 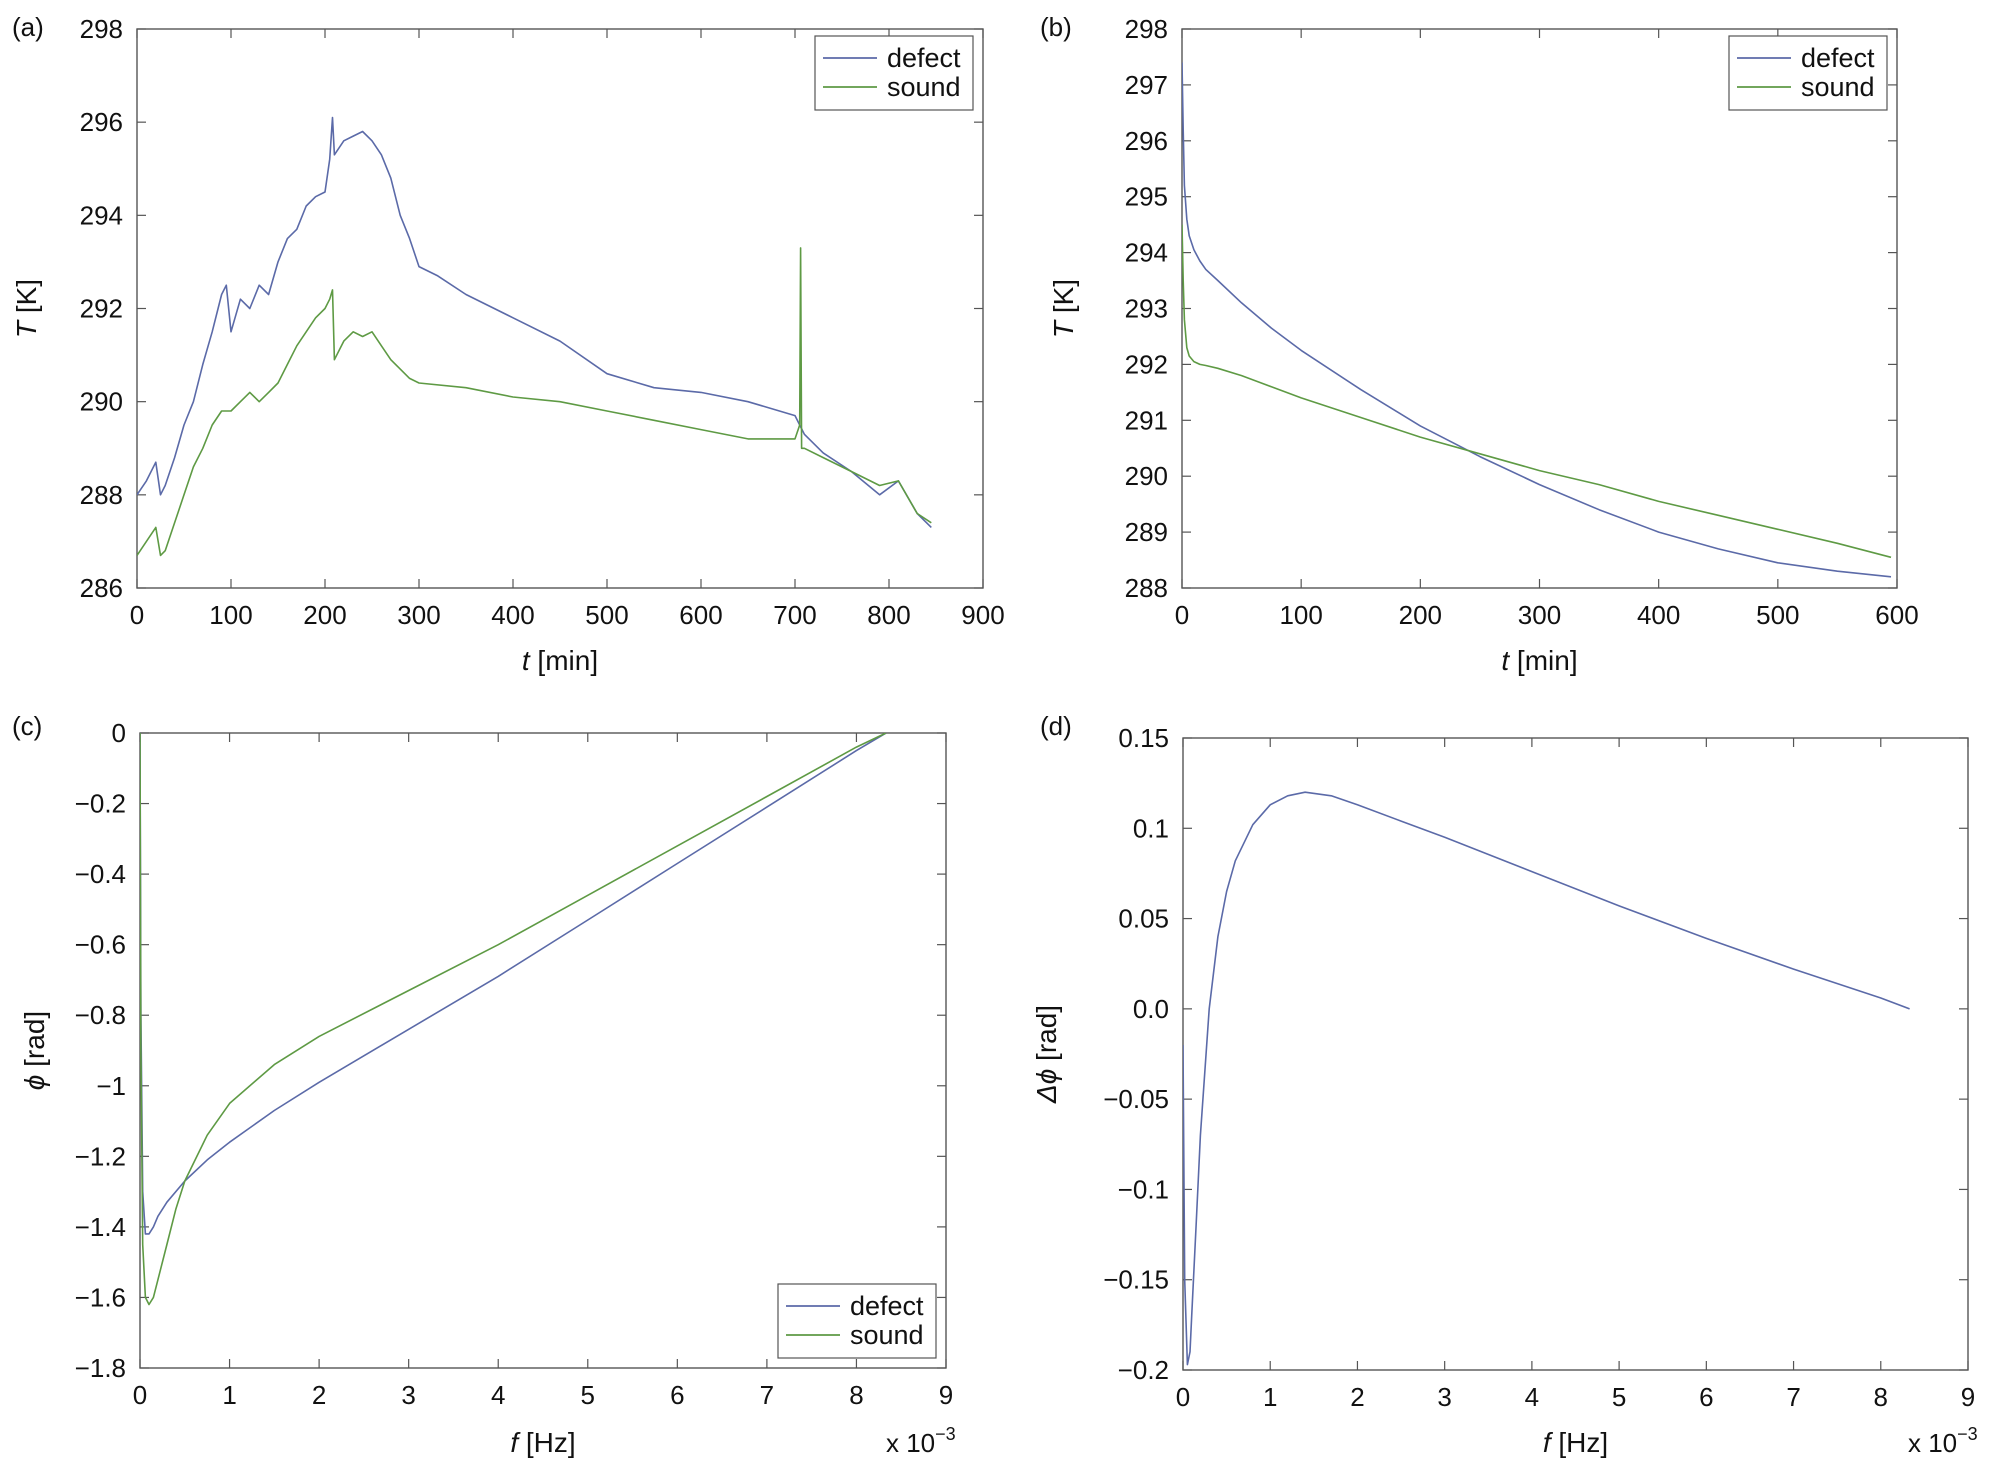 I want to click on panel-label: (a), so click(x=28, y=27).